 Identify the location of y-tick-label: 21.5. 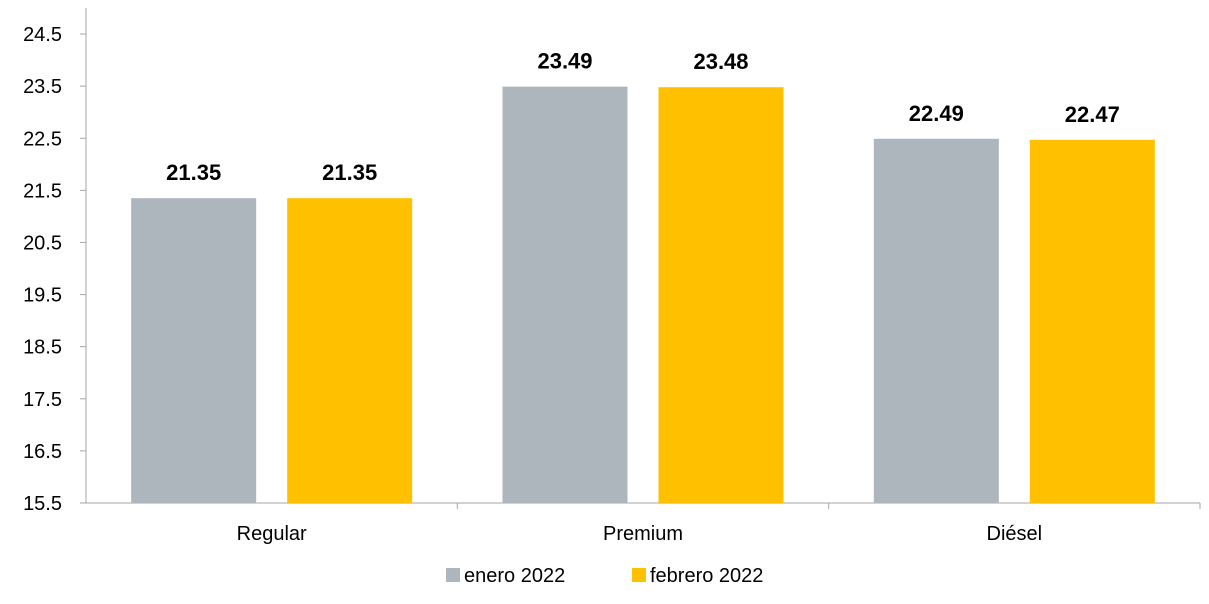
(42, 191).